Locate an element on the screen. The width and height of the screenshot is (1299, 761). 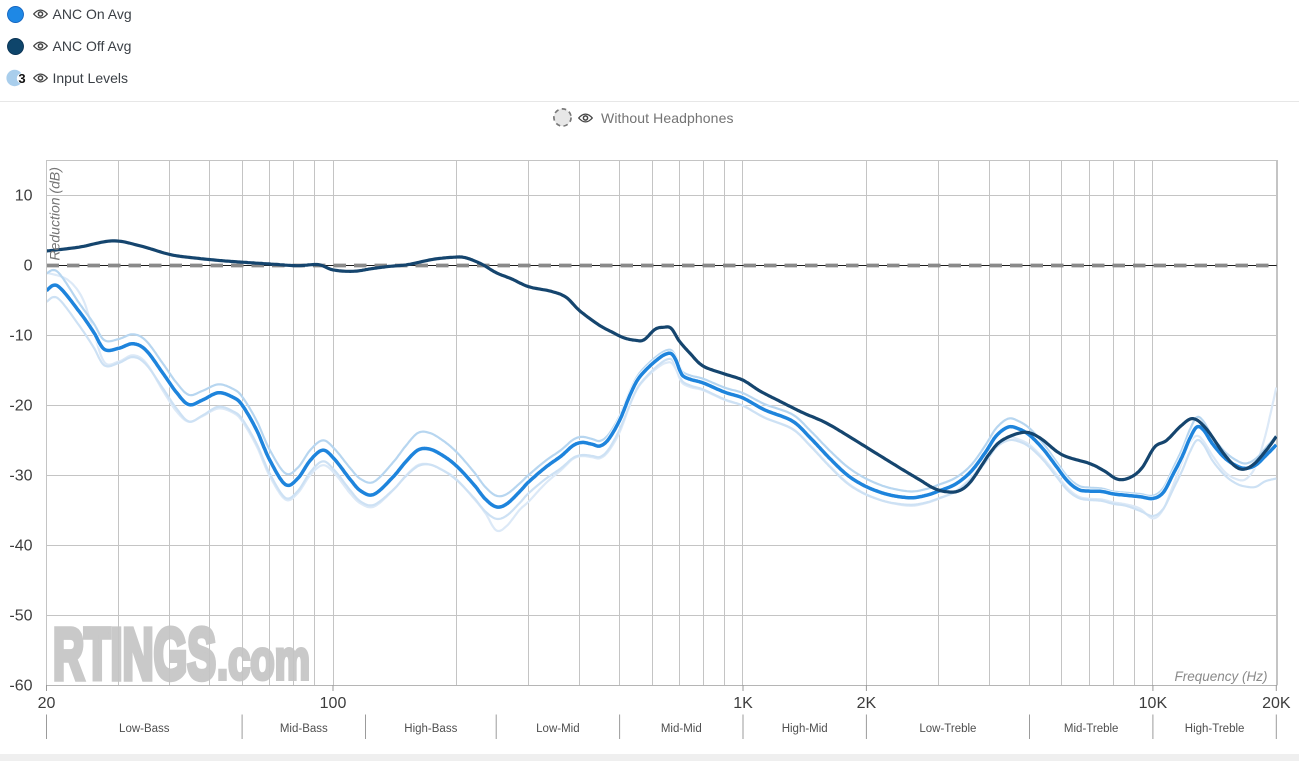
svg-text: 1K is located at coordinates (743, 703).